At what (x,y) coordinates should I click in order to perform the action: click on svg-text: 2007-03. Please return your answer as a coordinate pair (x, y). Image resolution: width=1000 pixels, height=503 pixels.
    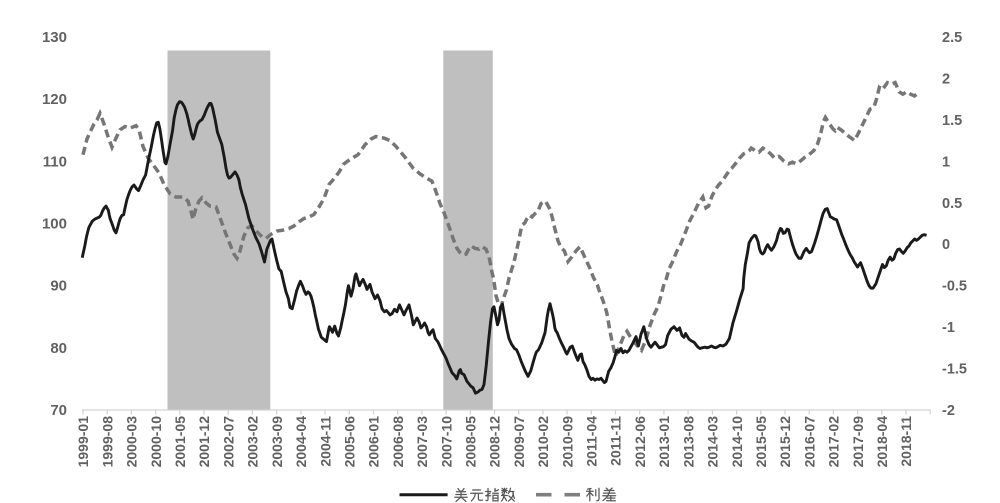
    Looking at the image, I should click on (422, 442).